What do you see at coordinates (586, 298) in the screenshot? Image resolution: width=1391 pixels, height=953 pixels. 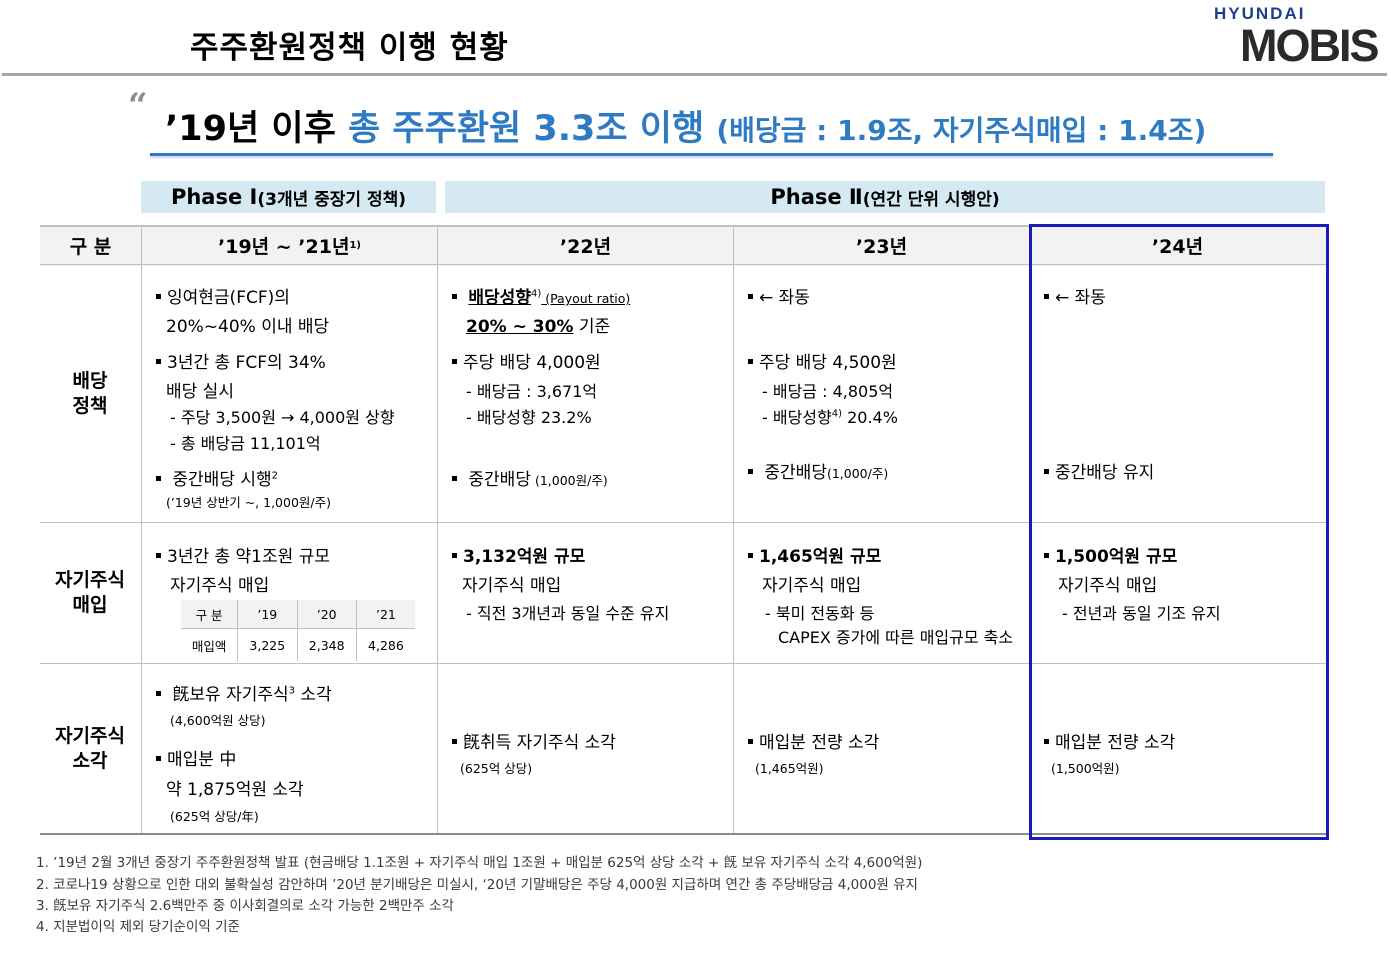 I see `payout-ratio-note: (Payout ratio)` at bounding box center [586, 298].